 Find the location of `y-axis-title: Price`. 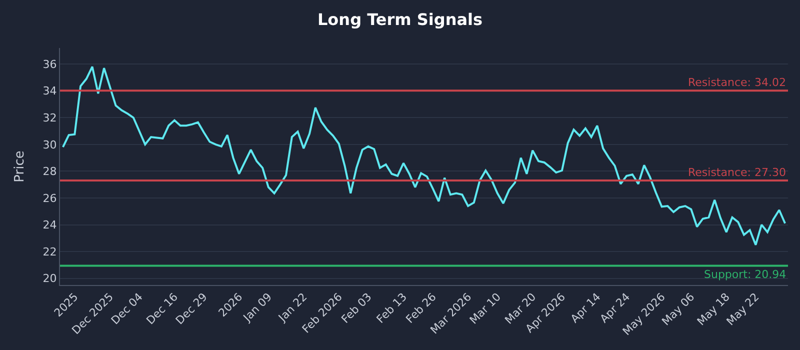

y-axis-title: Price is located at coordinates (20, 166).